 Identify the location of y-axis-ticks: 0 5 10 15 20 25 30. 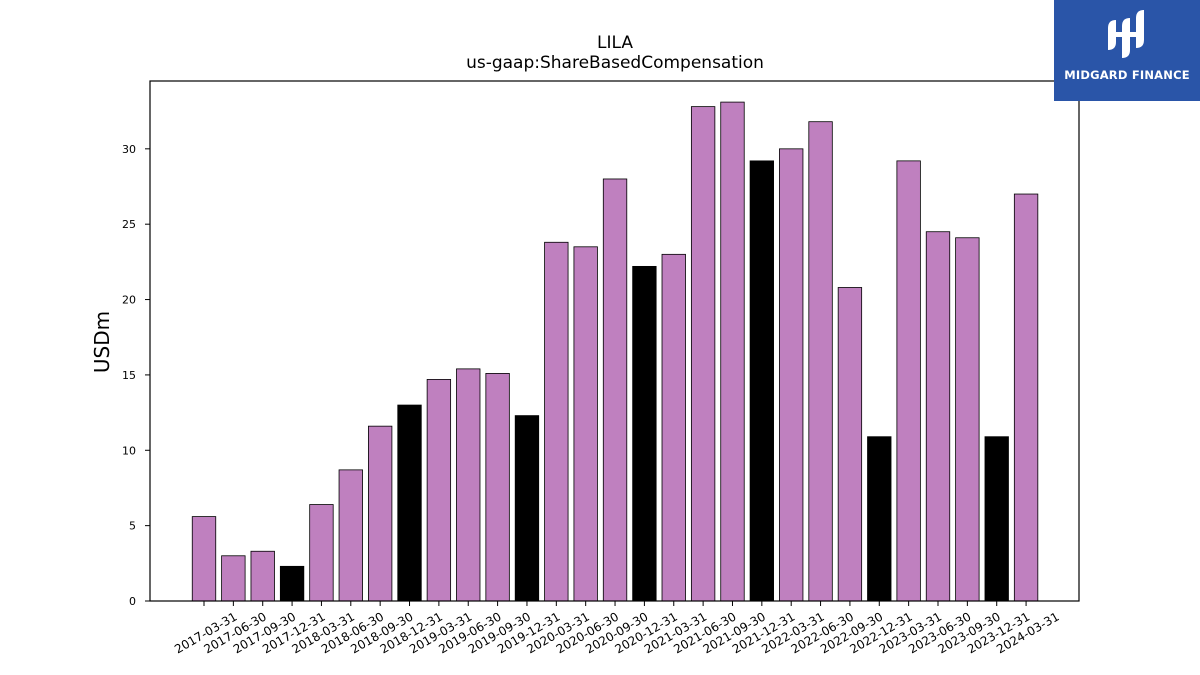
(136, 375).